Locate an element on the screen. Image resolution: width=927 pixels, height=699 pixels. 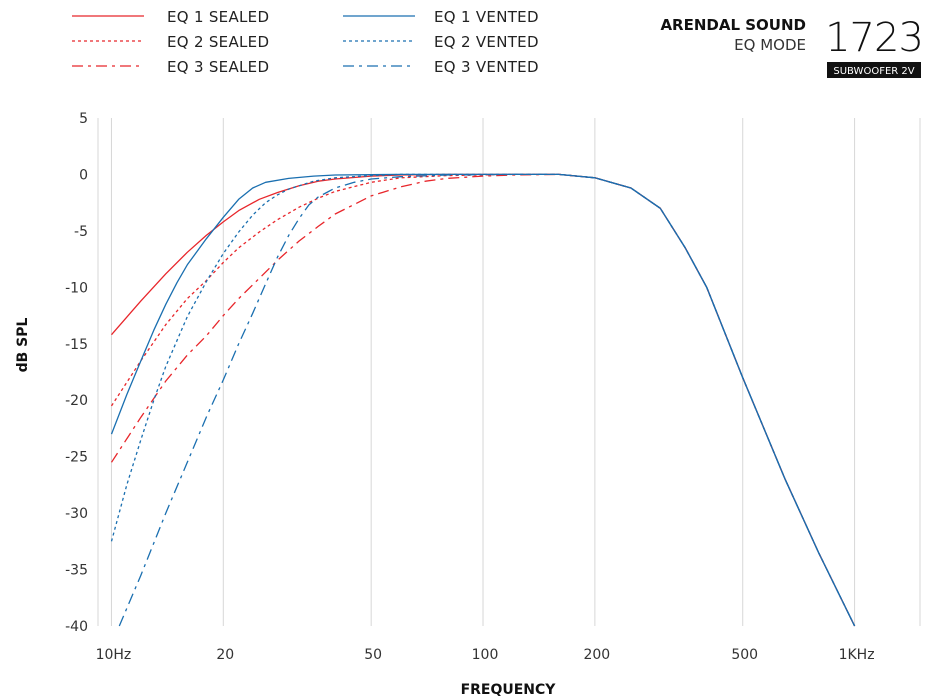
brand-block: ARENDAL SOUND EQ MODE 1723 SUBWOOFER 2V is located at coordinates (792, 46).